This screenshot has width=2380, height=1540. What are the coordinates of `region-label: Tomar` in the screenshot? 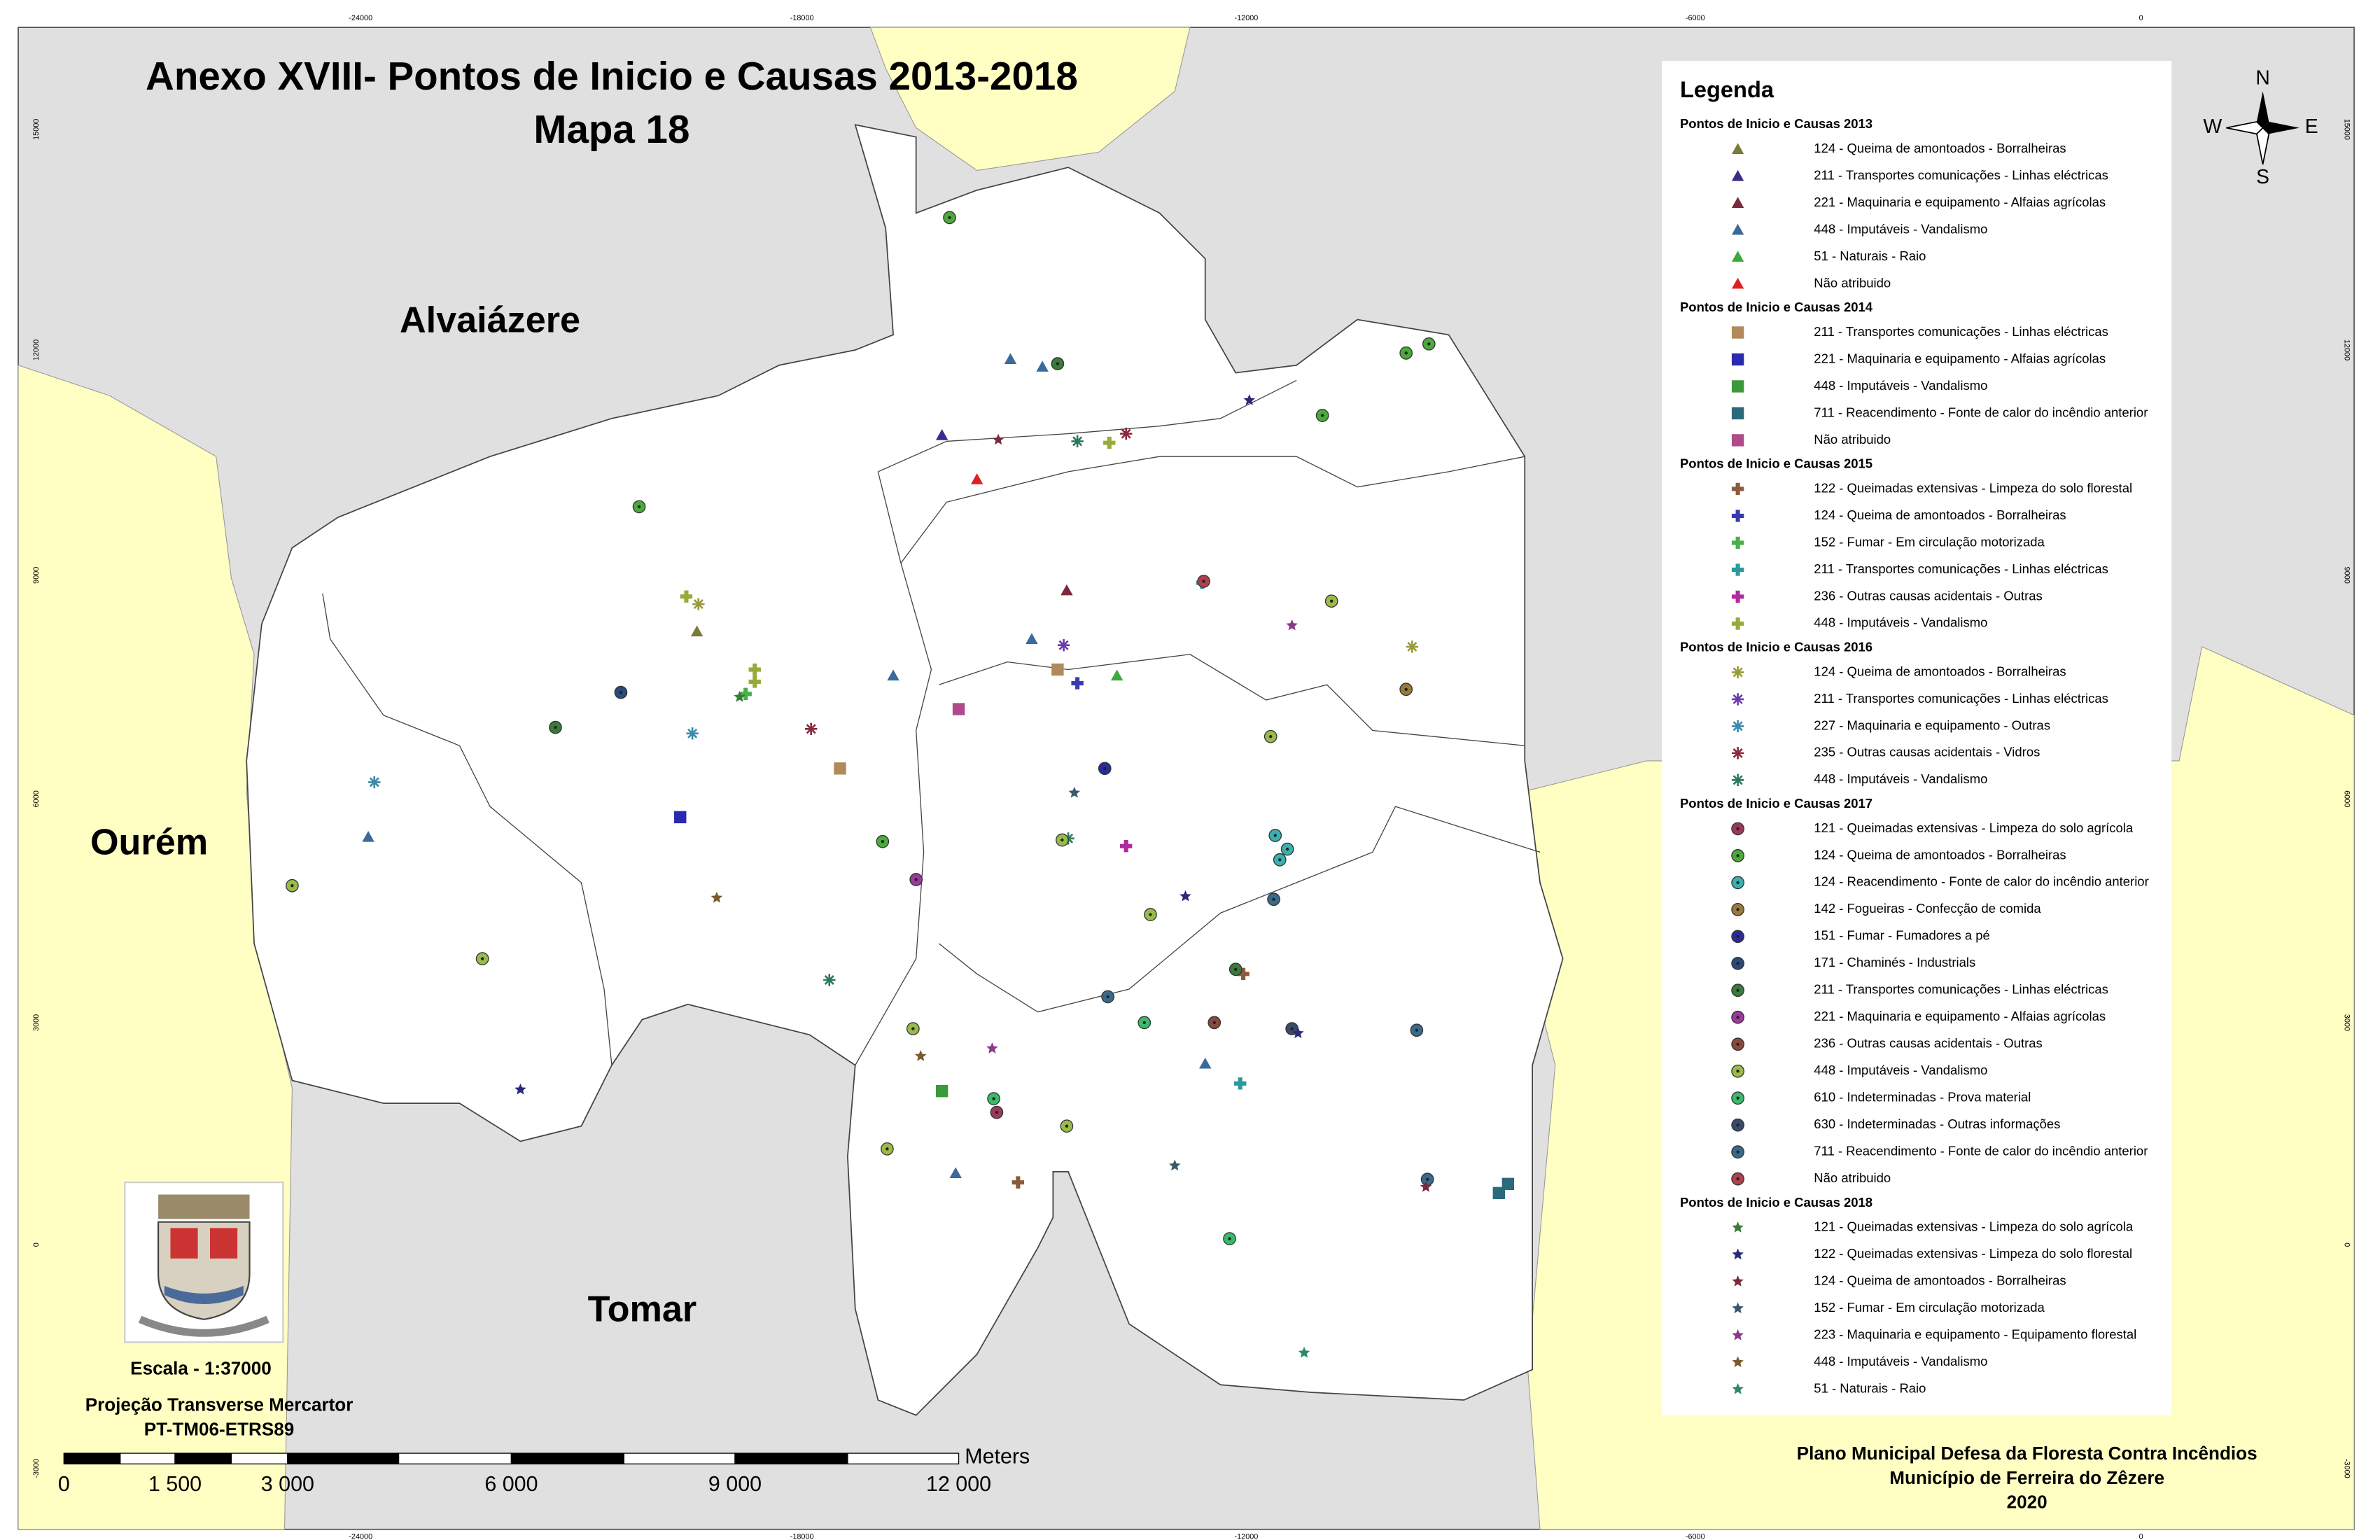 It's located at (642, 1309).